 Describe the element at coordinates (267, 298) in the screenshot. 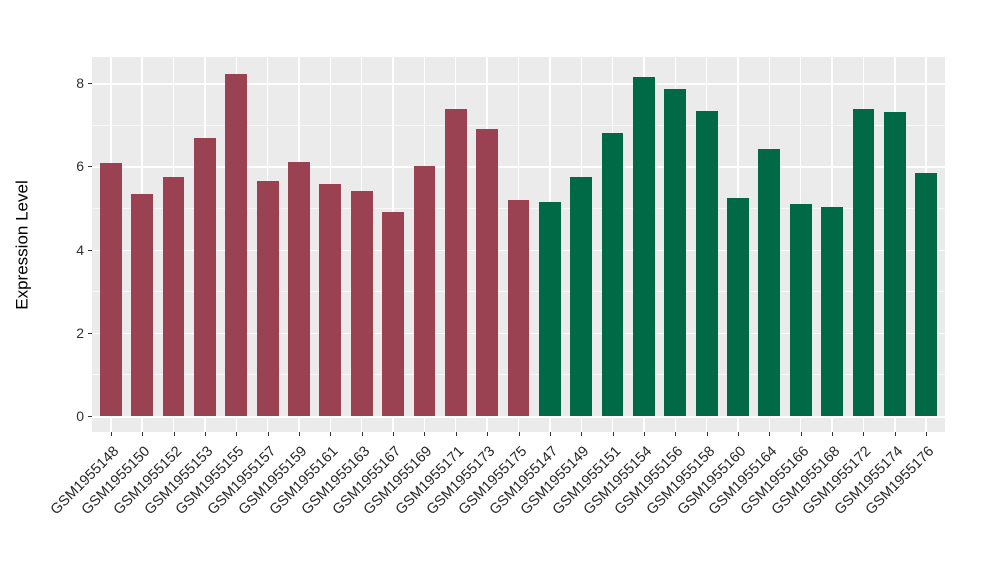

I see `bar-GSM1955157` at that location.